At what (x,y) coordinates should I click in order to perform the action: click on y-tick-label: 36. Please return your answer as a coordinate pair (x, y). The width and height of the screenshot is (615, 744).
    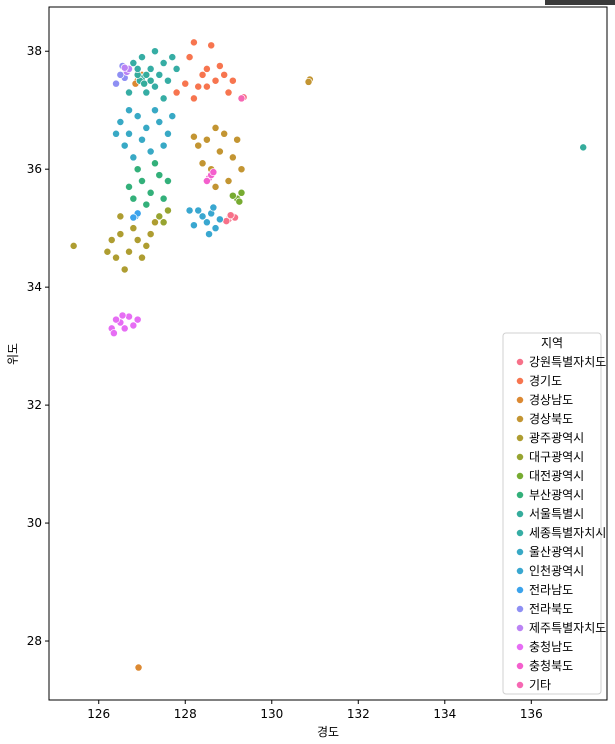
    Looking at the image, I should click on (34, 169).